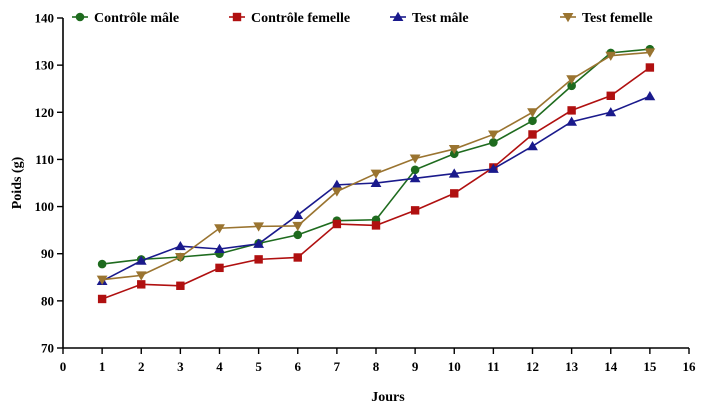 Image resolution: width=702 pixels, height=409 pixels. Describe the element at coordinates (102, 366) in the screenshot. I see `x-tick-label: 1` at that location.